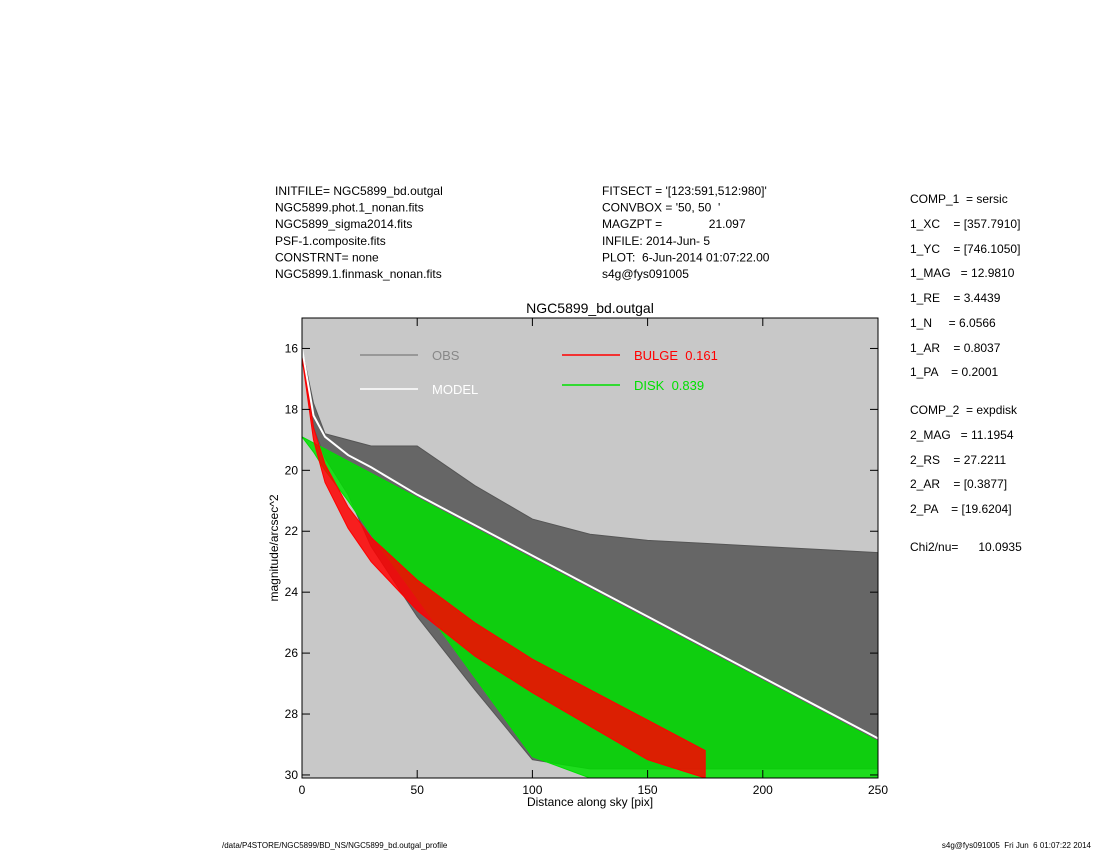  Describe the element at coordinates (669, 385) in the screenshot. I see `legend-label: DISK 0.839` at that location.